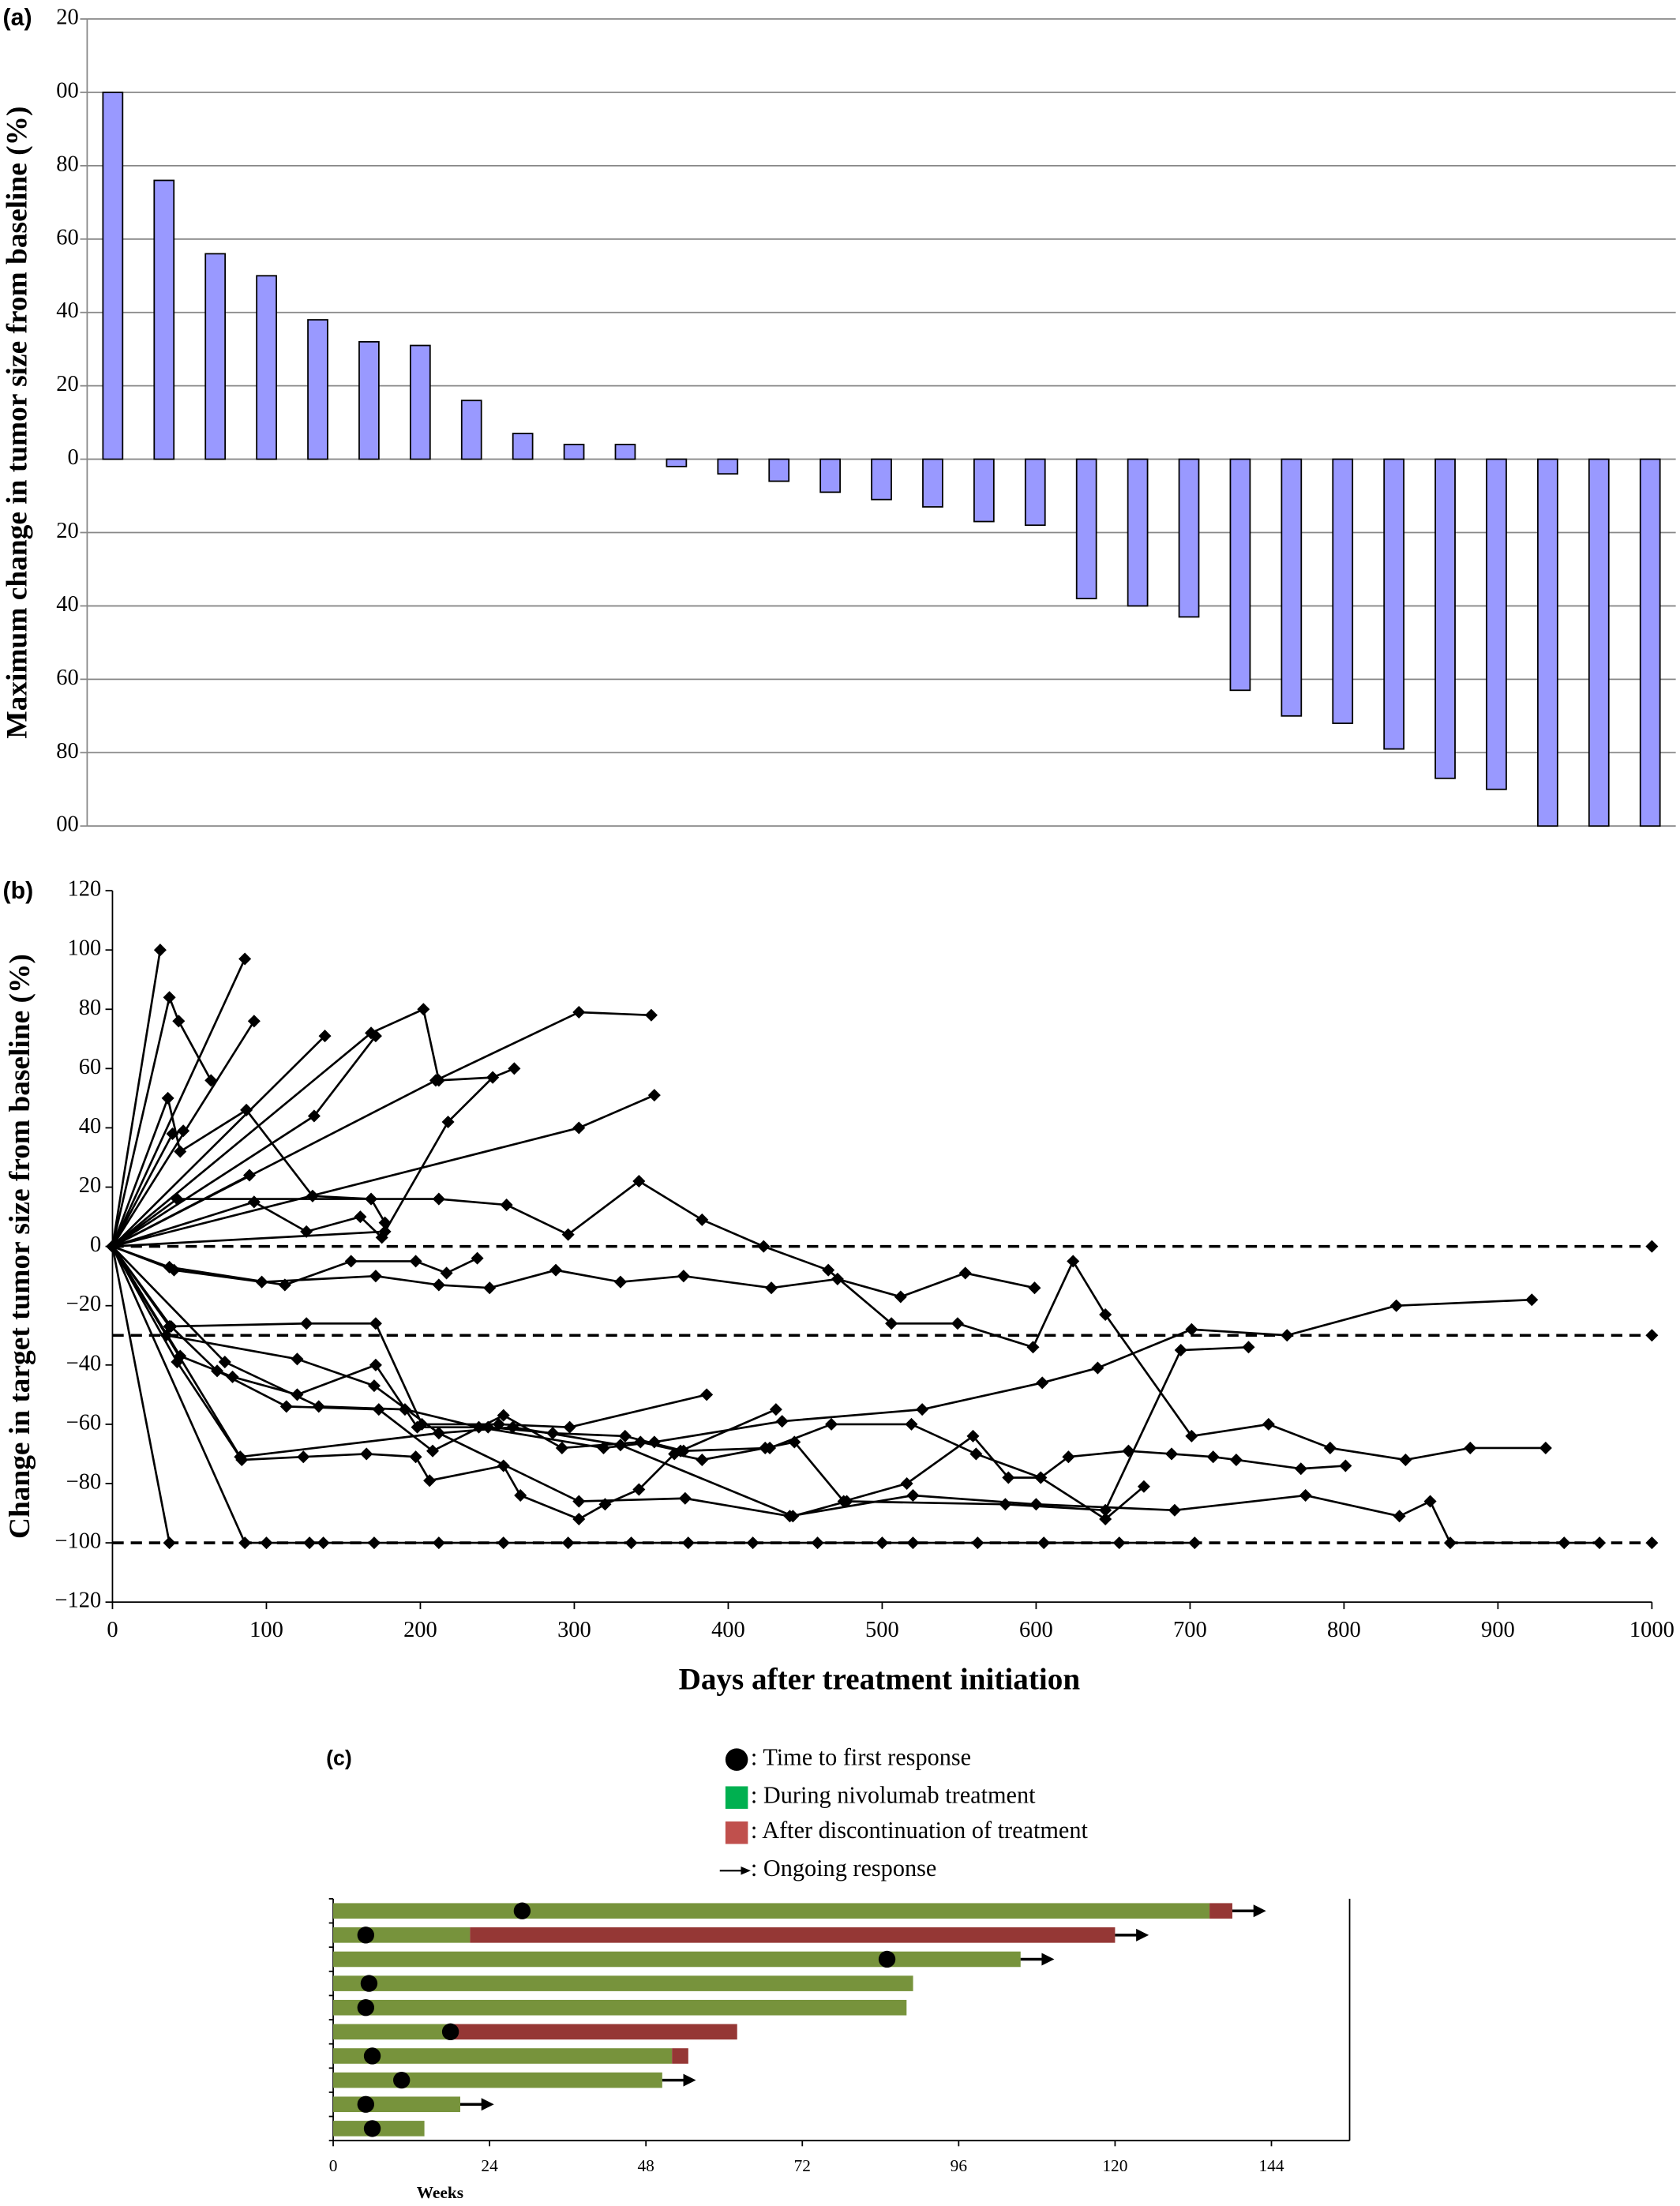 Image resolution: width=1680 pixels, height=2206 pixels. Describe the element at coordinates (736, 1759) in the screenshot. I see `legend-marker` at that location.